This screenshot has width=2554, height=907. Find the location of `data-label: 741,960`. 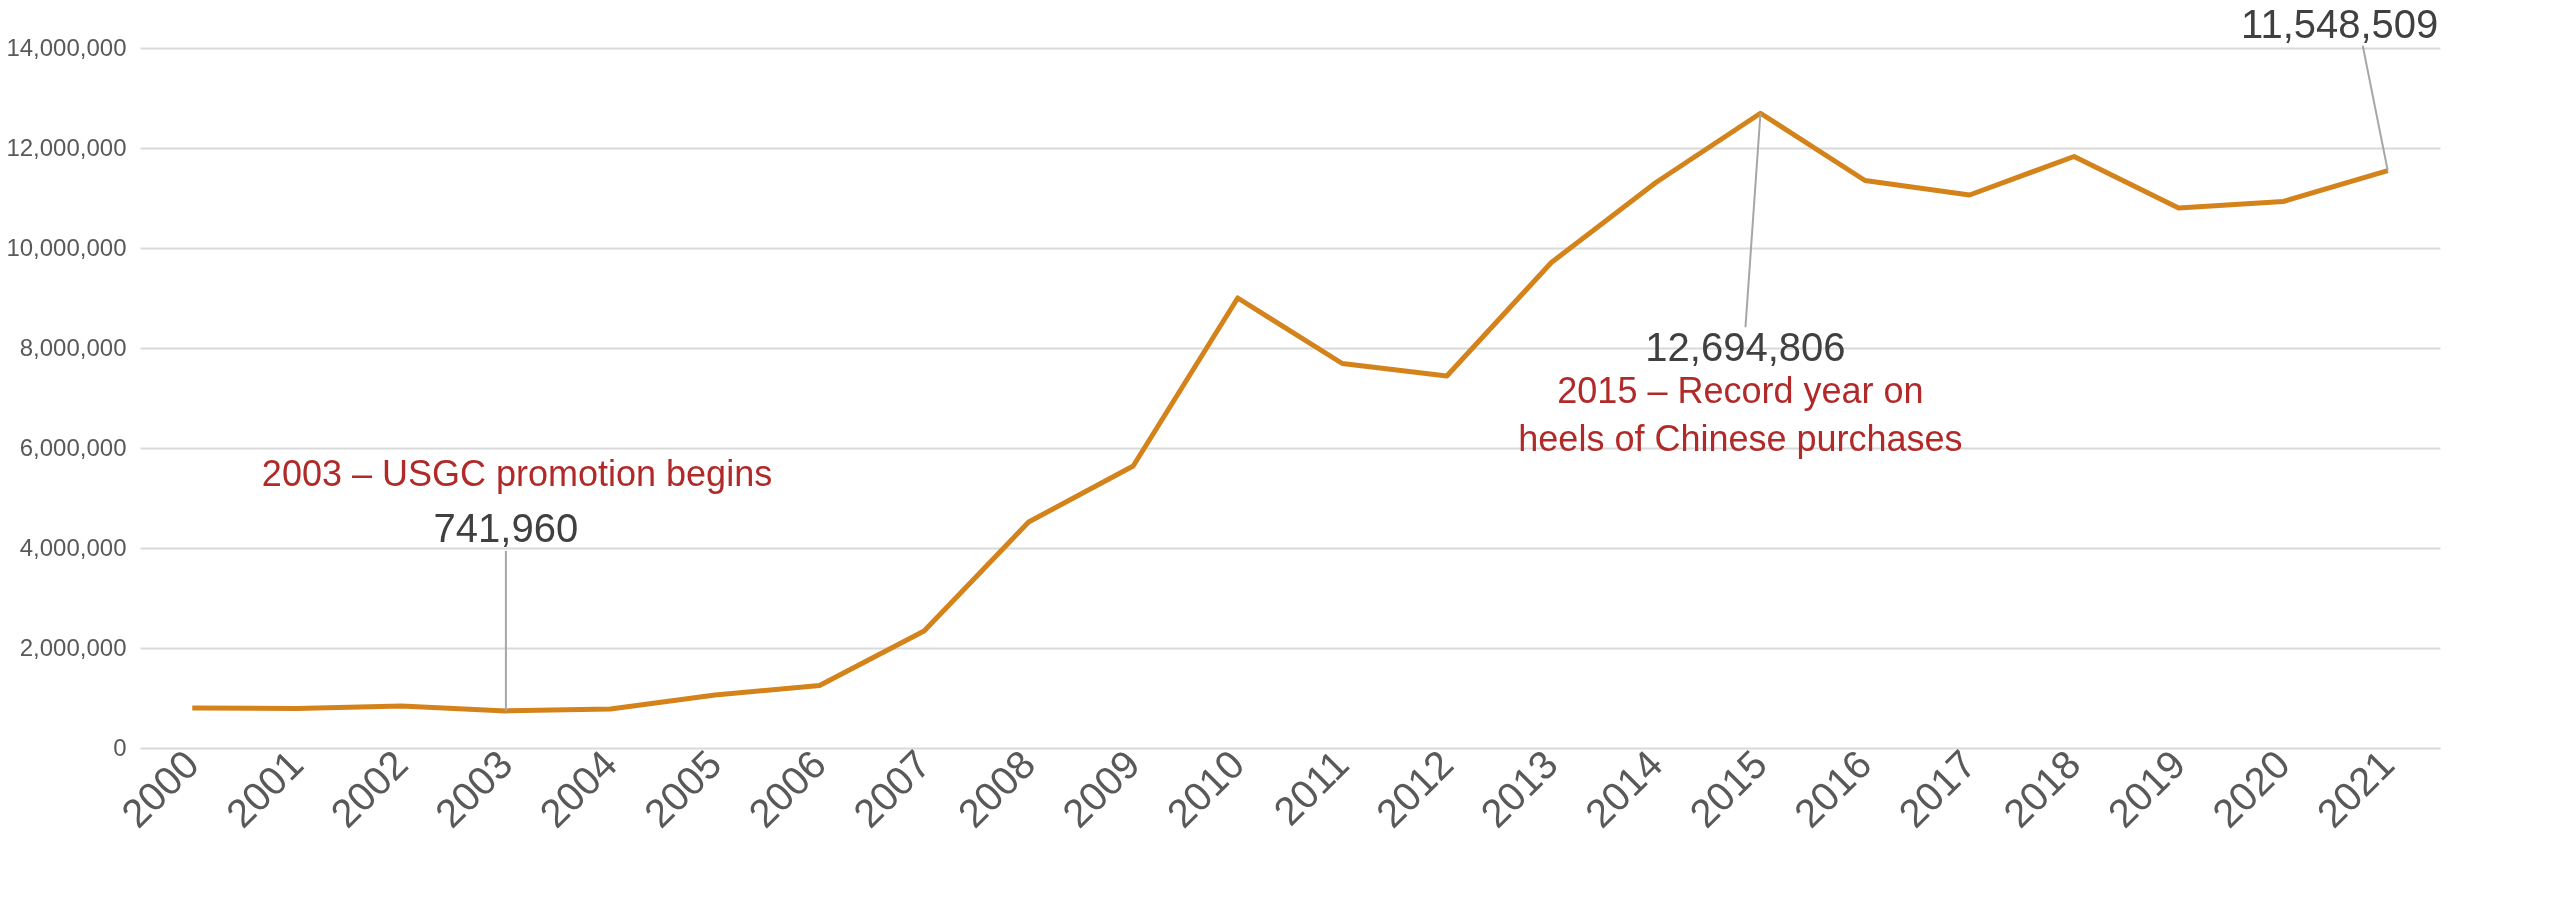

data-label: 741,960 is located at coordinates (506, 527).